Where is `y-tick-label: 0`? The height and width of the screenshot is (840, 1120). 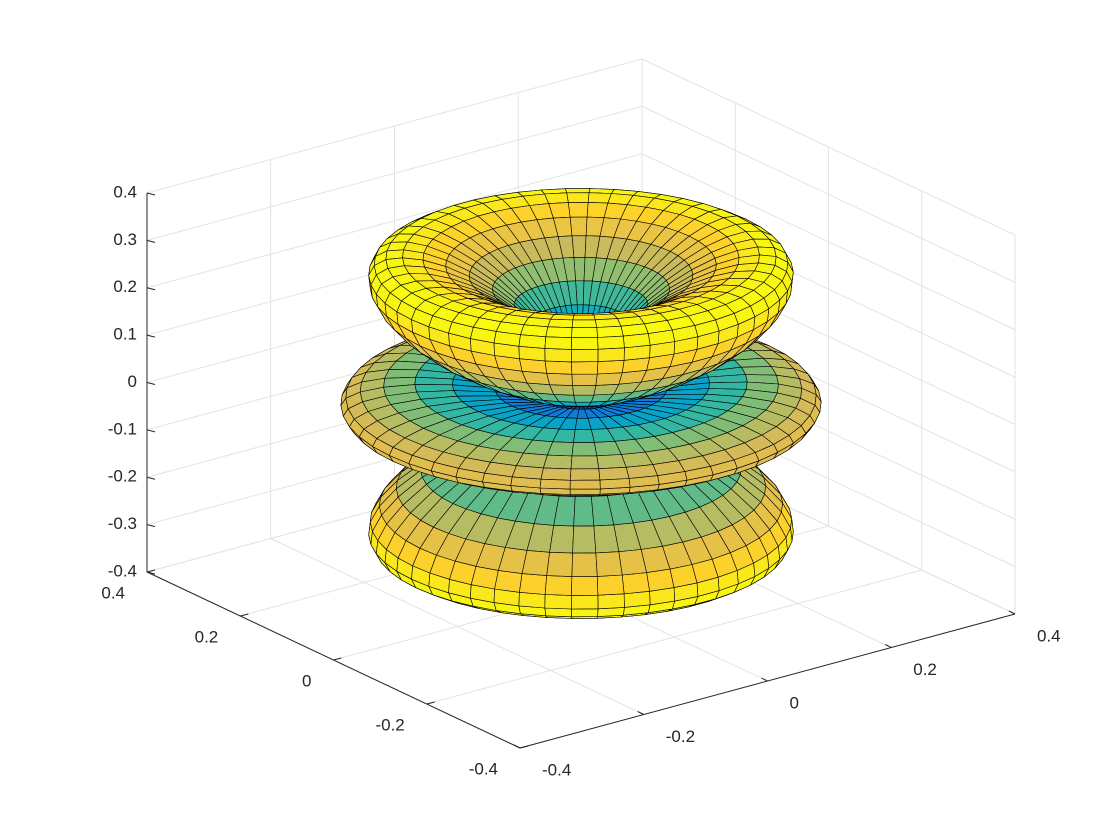
y-tick-label: 0 is located at coordinates (306, 680).